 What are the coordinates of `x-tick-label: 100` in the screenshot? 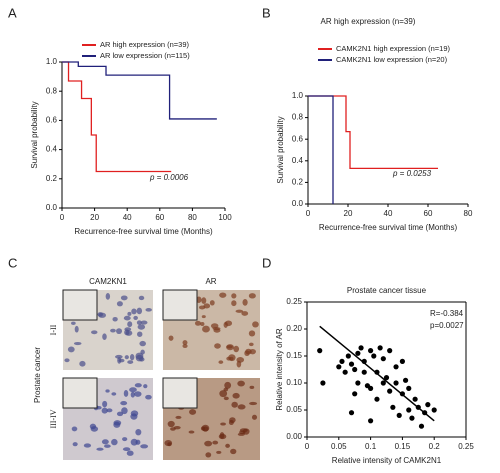 It's located at (225, 217).